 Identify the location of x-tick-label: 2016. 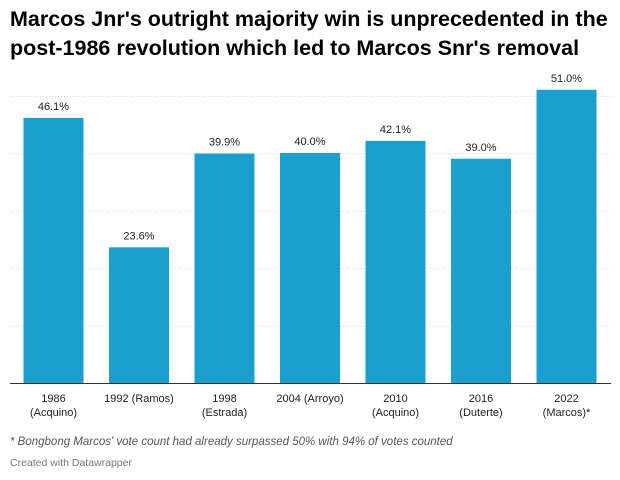
(481, 399).